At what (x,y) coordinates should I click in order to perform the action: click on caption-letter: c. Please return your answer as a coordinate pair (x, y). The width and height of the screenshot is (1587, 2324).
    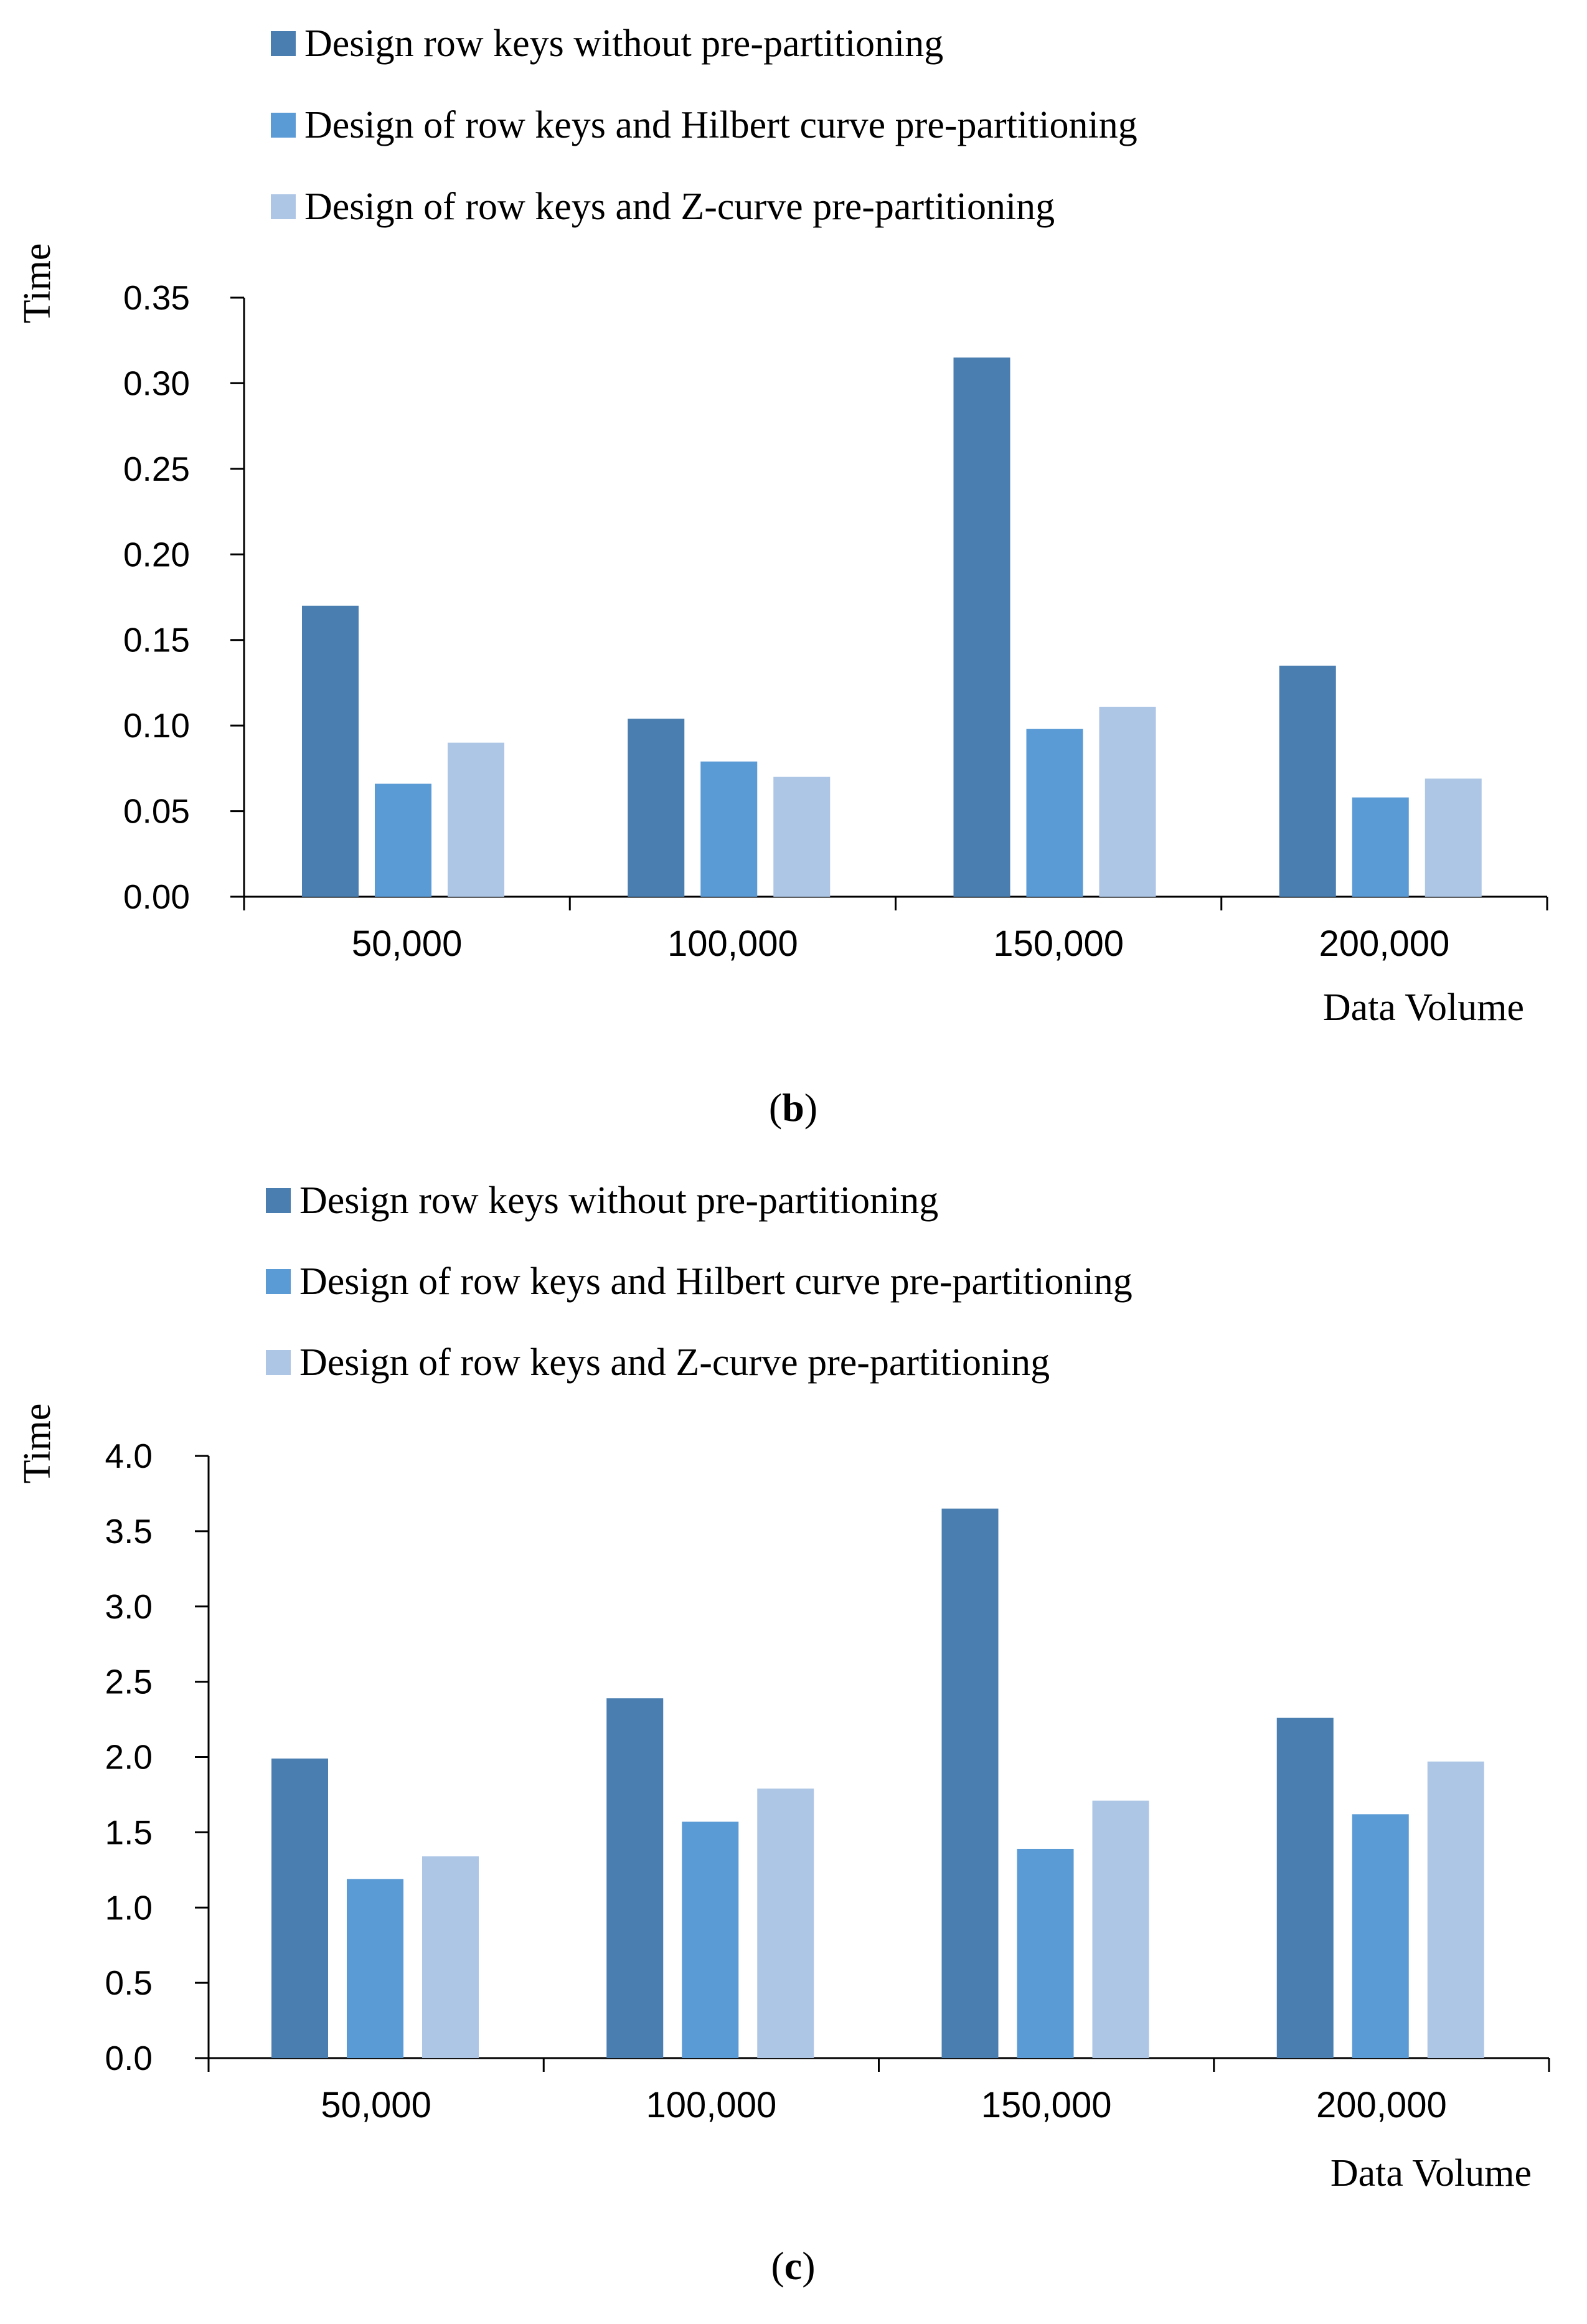
    Looking at the image, I should click on (793, 2266).